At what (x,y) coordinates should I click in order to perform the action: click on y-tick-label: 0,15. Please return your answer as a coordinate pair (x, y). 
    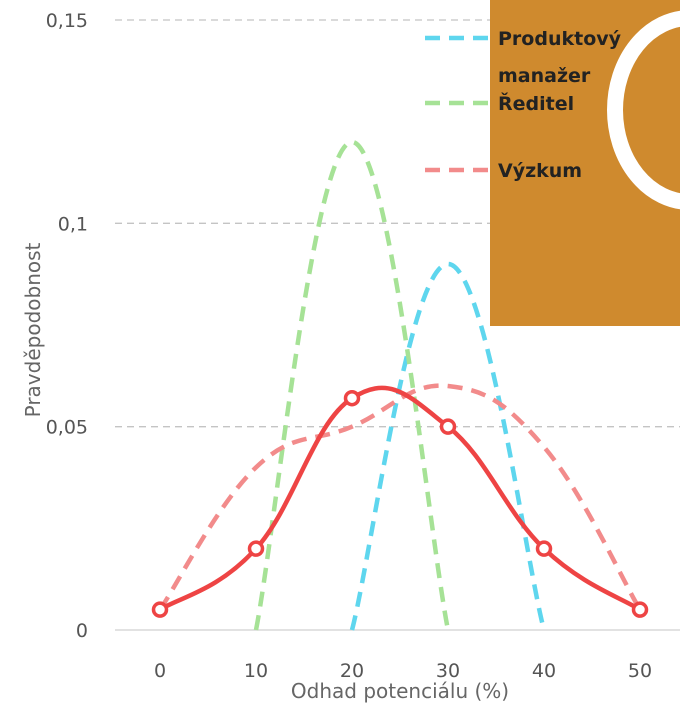
    Looking at the image, I should click on (67, 21).